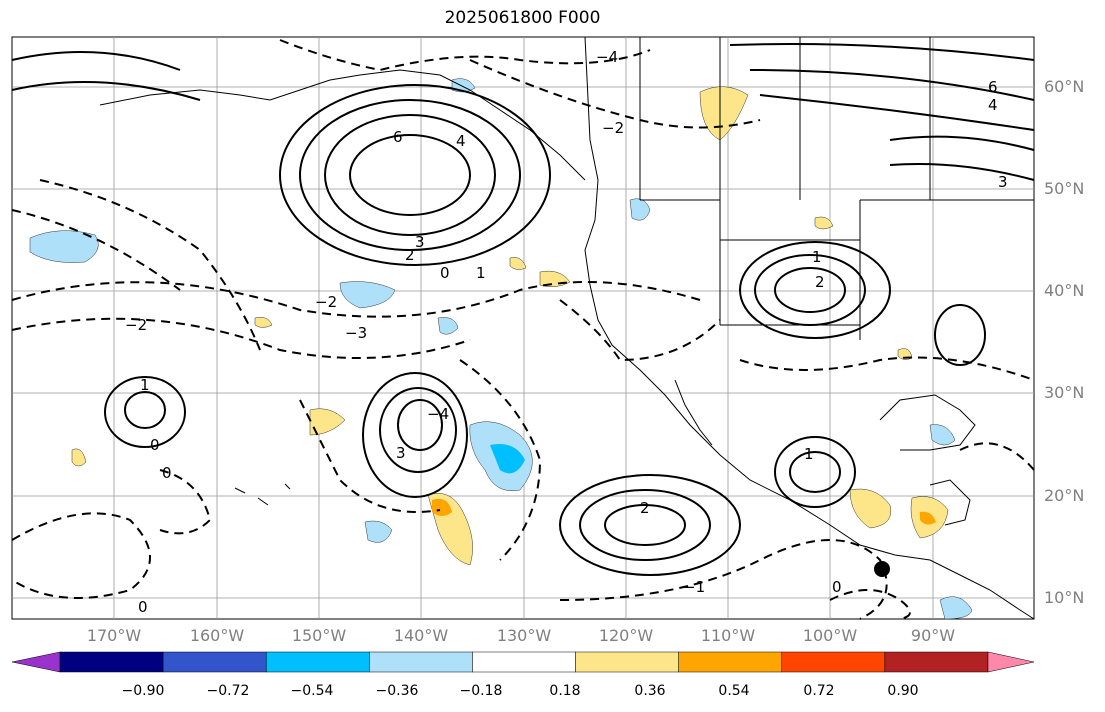 The width and height of the screenshot is (1105, 712). What do you see at coordinates (1011, 662) in the screenshot?
I see `colorbar-extend-max` at bounding box center [1011, 662].